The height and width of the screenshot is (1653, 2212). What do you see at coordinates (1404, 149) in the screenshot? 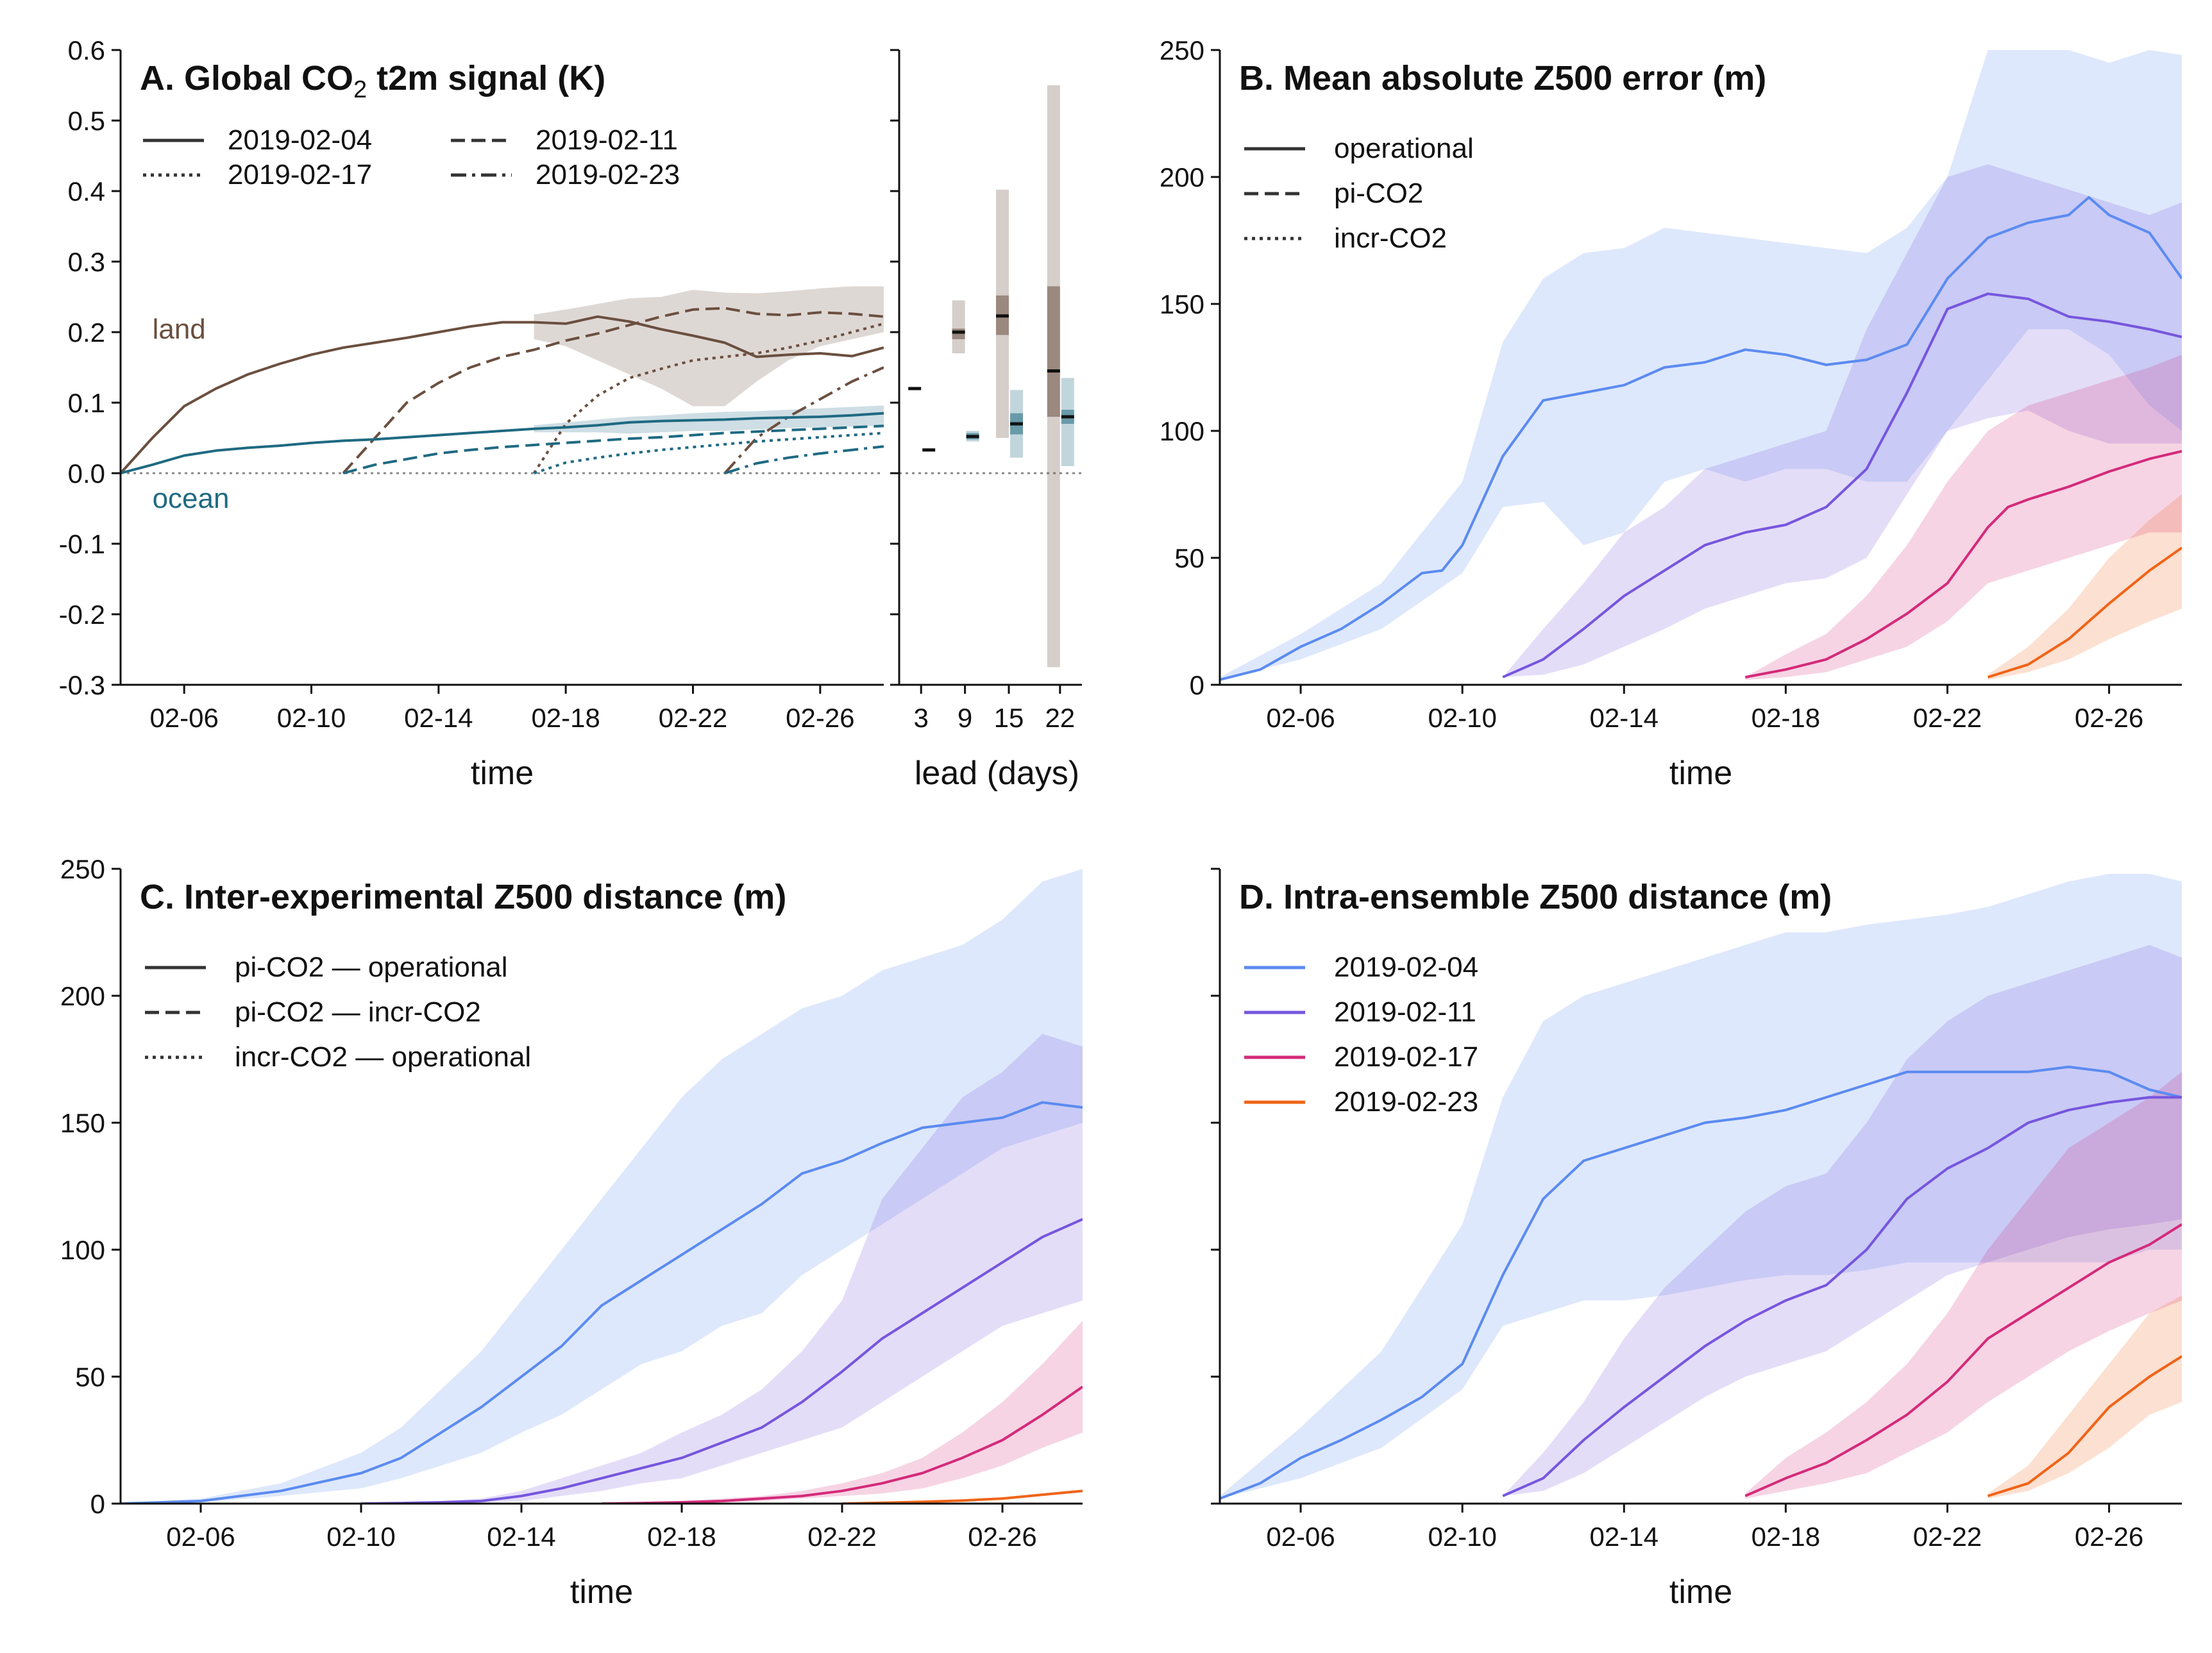
I see `legend-label: operational` at bounding box center [1404, 149].